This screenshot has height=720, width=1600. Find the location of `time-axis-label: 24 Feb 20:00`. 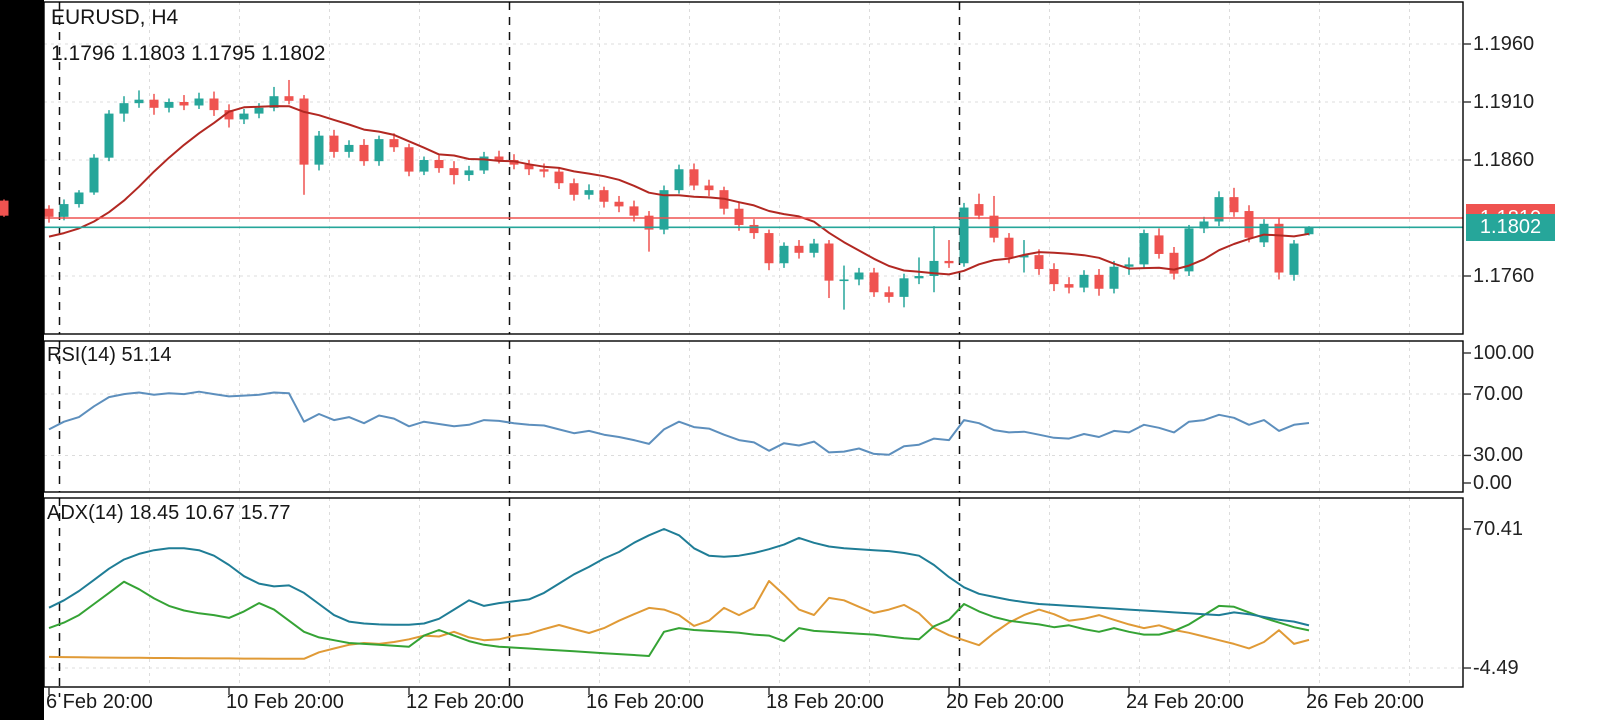

time-axis-label: 24 Feb 20:00 is located at coordinates (1185, 702).